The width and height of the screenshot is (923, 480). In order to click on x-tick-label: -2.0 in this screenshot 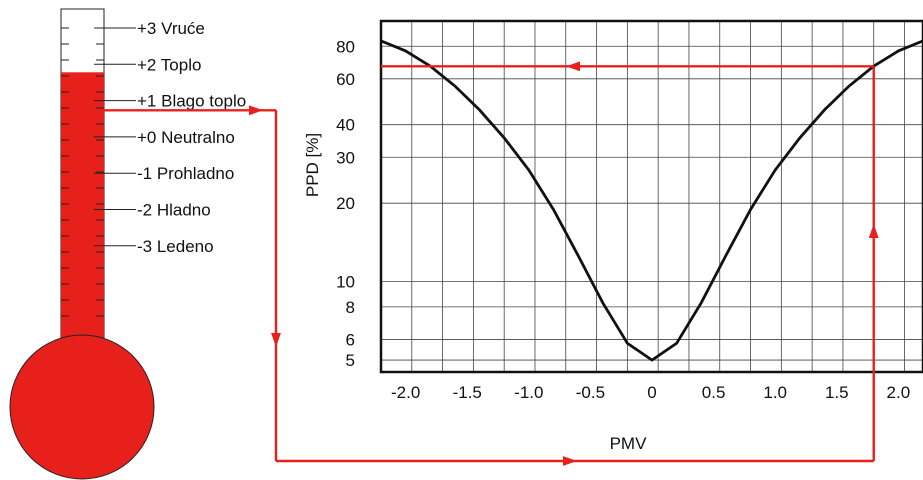, I will do `click(405, 392)`.